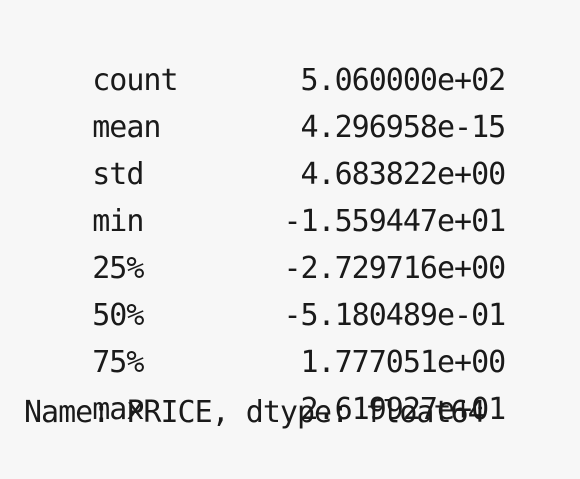  What do you see at coordinates (403, 127) in the screenshot?
I see `stat-value: 4.296958e-15` at bounding box center [403, 127].